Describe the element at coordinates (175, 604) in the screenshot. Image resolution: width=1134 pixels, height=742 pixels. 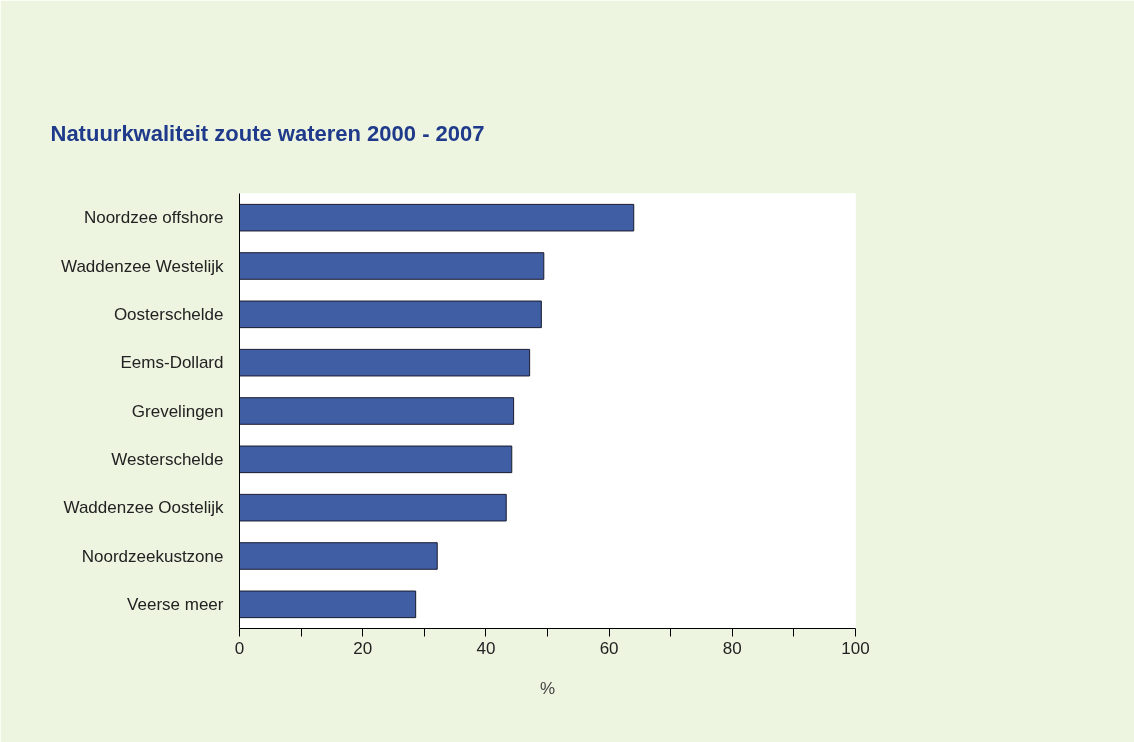
I see `y-tick-label: Veerse meer` at that location.